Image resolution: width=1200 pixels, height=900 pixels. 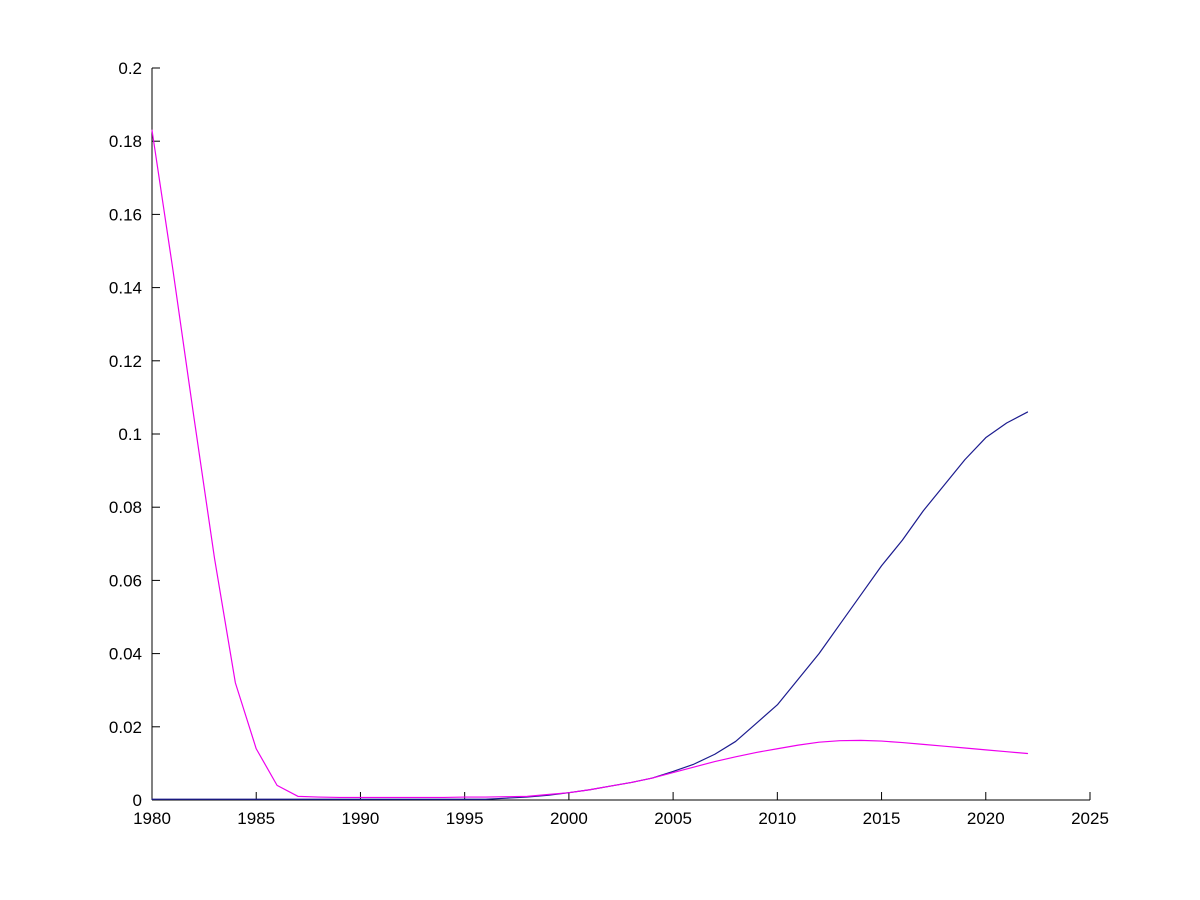 What do you see at coordinates (125, 288) in the screenshot?
I see `y-tick-label: 0.14` at bounding box center [125, 288].